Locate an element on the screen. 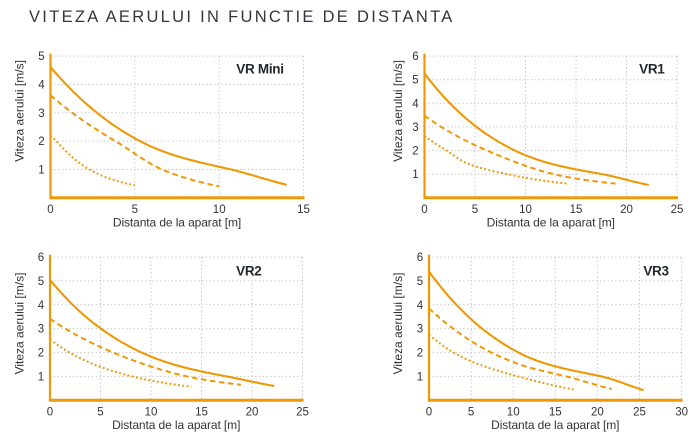  svg-text: VR3 is located at coordinates (656, 270).